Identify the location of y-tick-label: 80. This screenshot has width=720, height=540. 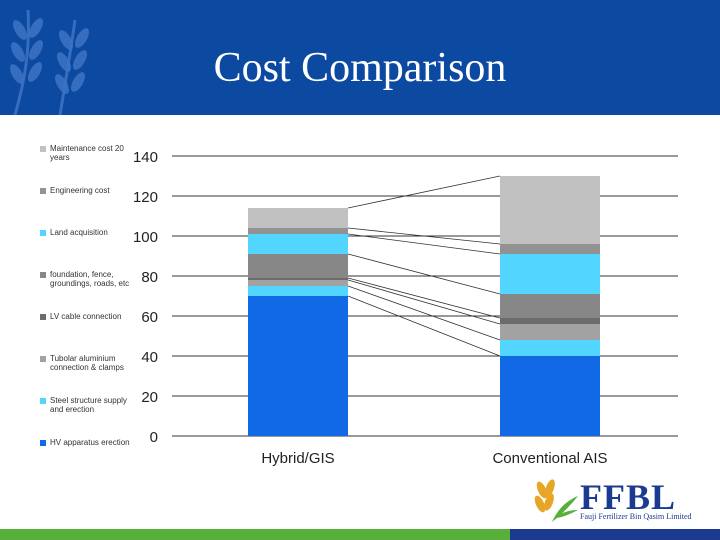
(149, 277).